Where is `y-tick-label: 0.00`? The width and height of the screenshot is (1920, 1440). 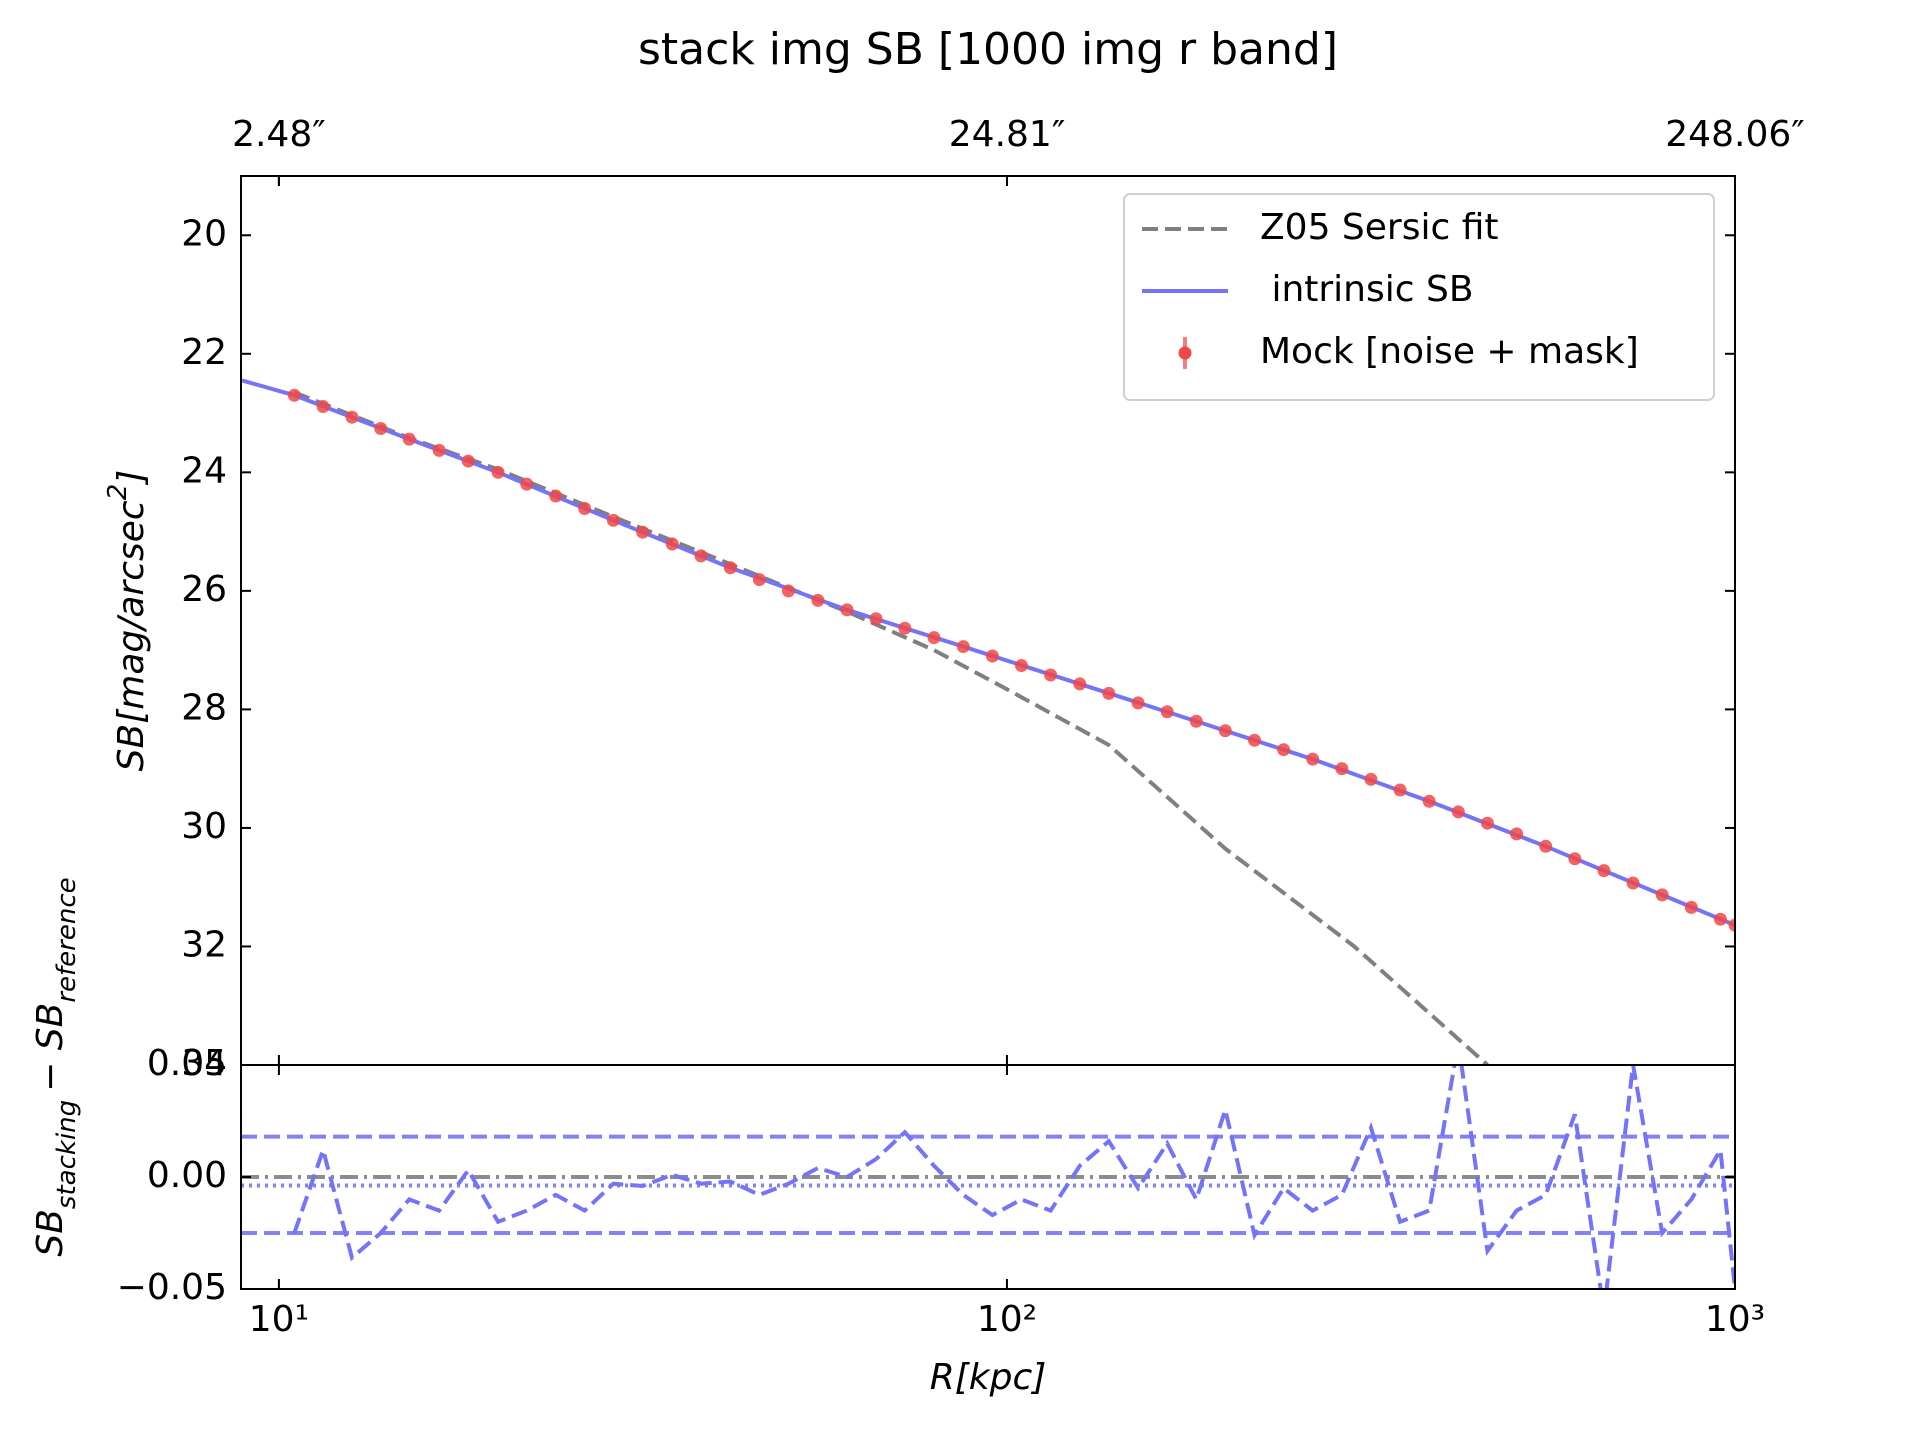 y-tick-label: 0.00 is located at coordinates (187, 1175).